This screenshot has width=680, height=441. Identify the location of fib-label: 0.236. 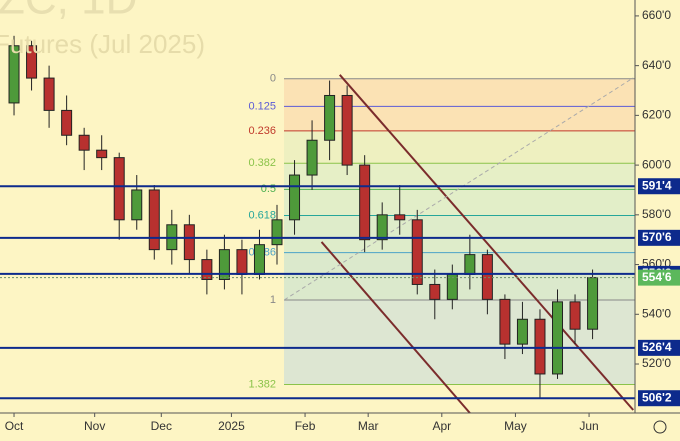
(262, 131).